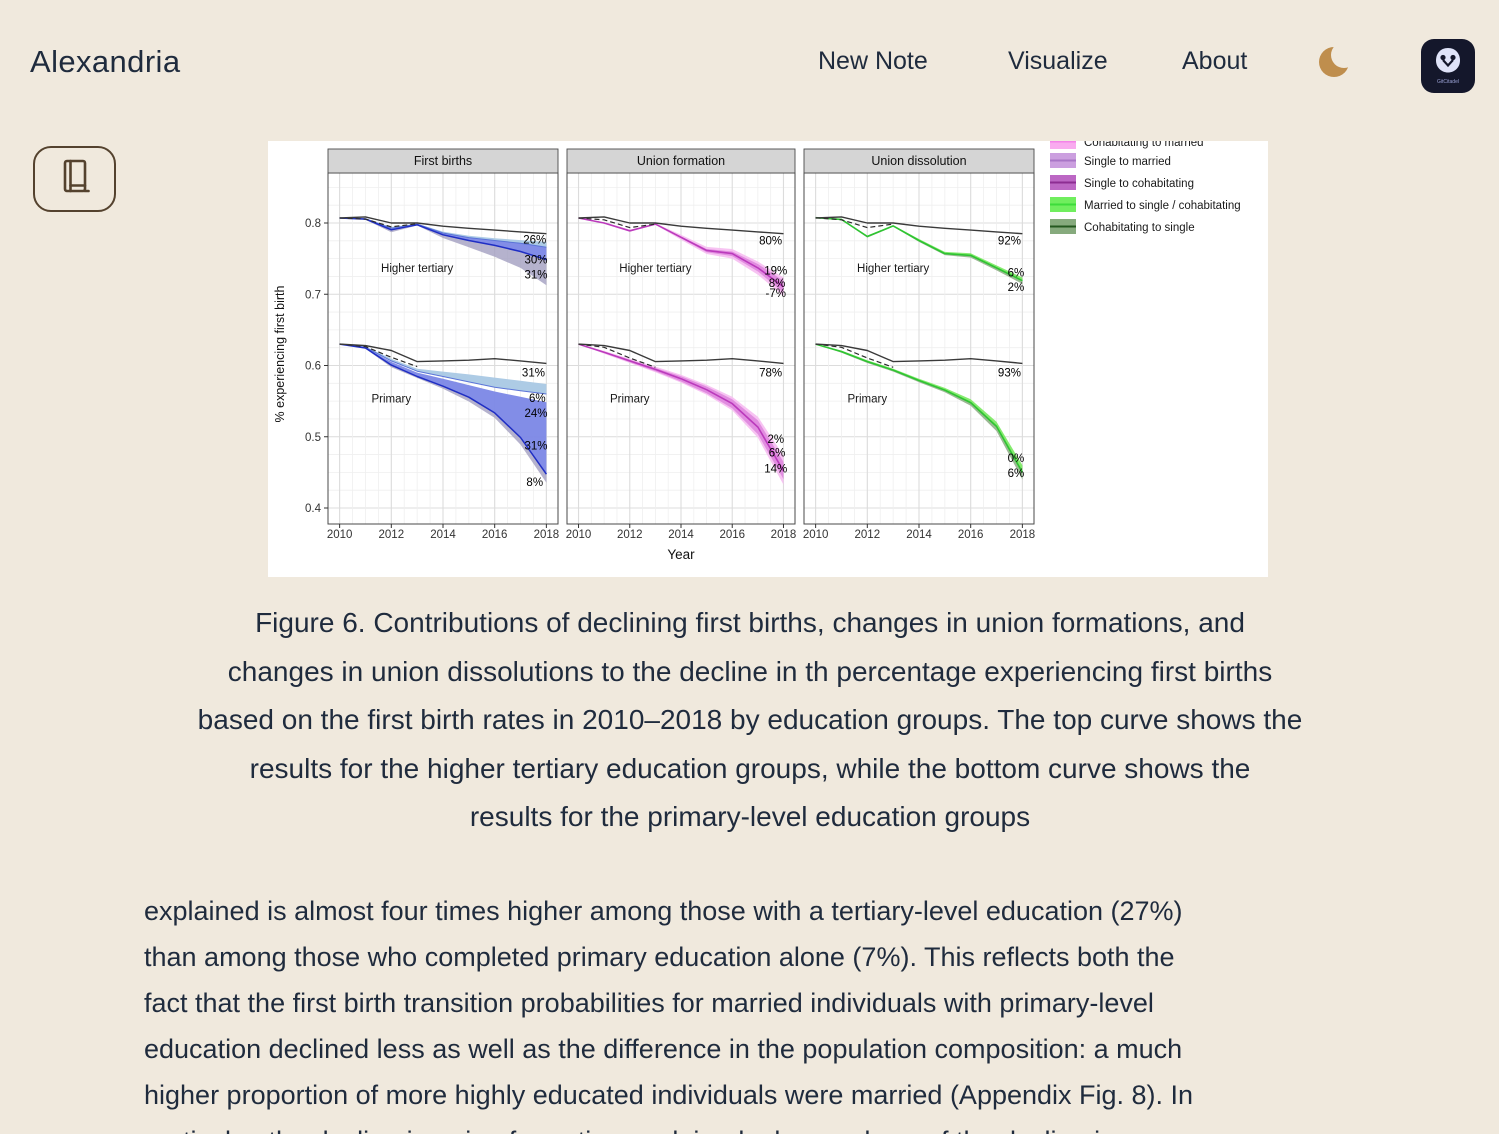  Describe the element at coordinates (770, 373) in the screenshot. I see `svg-text: 78%` at that location.